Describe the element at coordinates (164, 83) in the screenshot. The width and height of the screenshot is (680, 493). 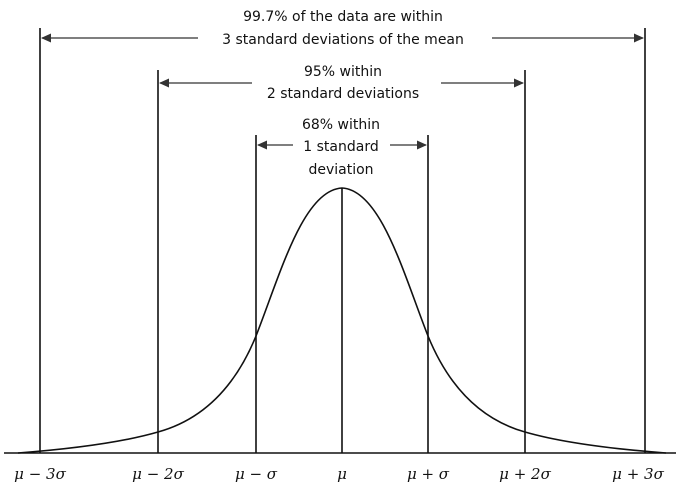
I see `range-2sigma-arrowhead-left` at that location.